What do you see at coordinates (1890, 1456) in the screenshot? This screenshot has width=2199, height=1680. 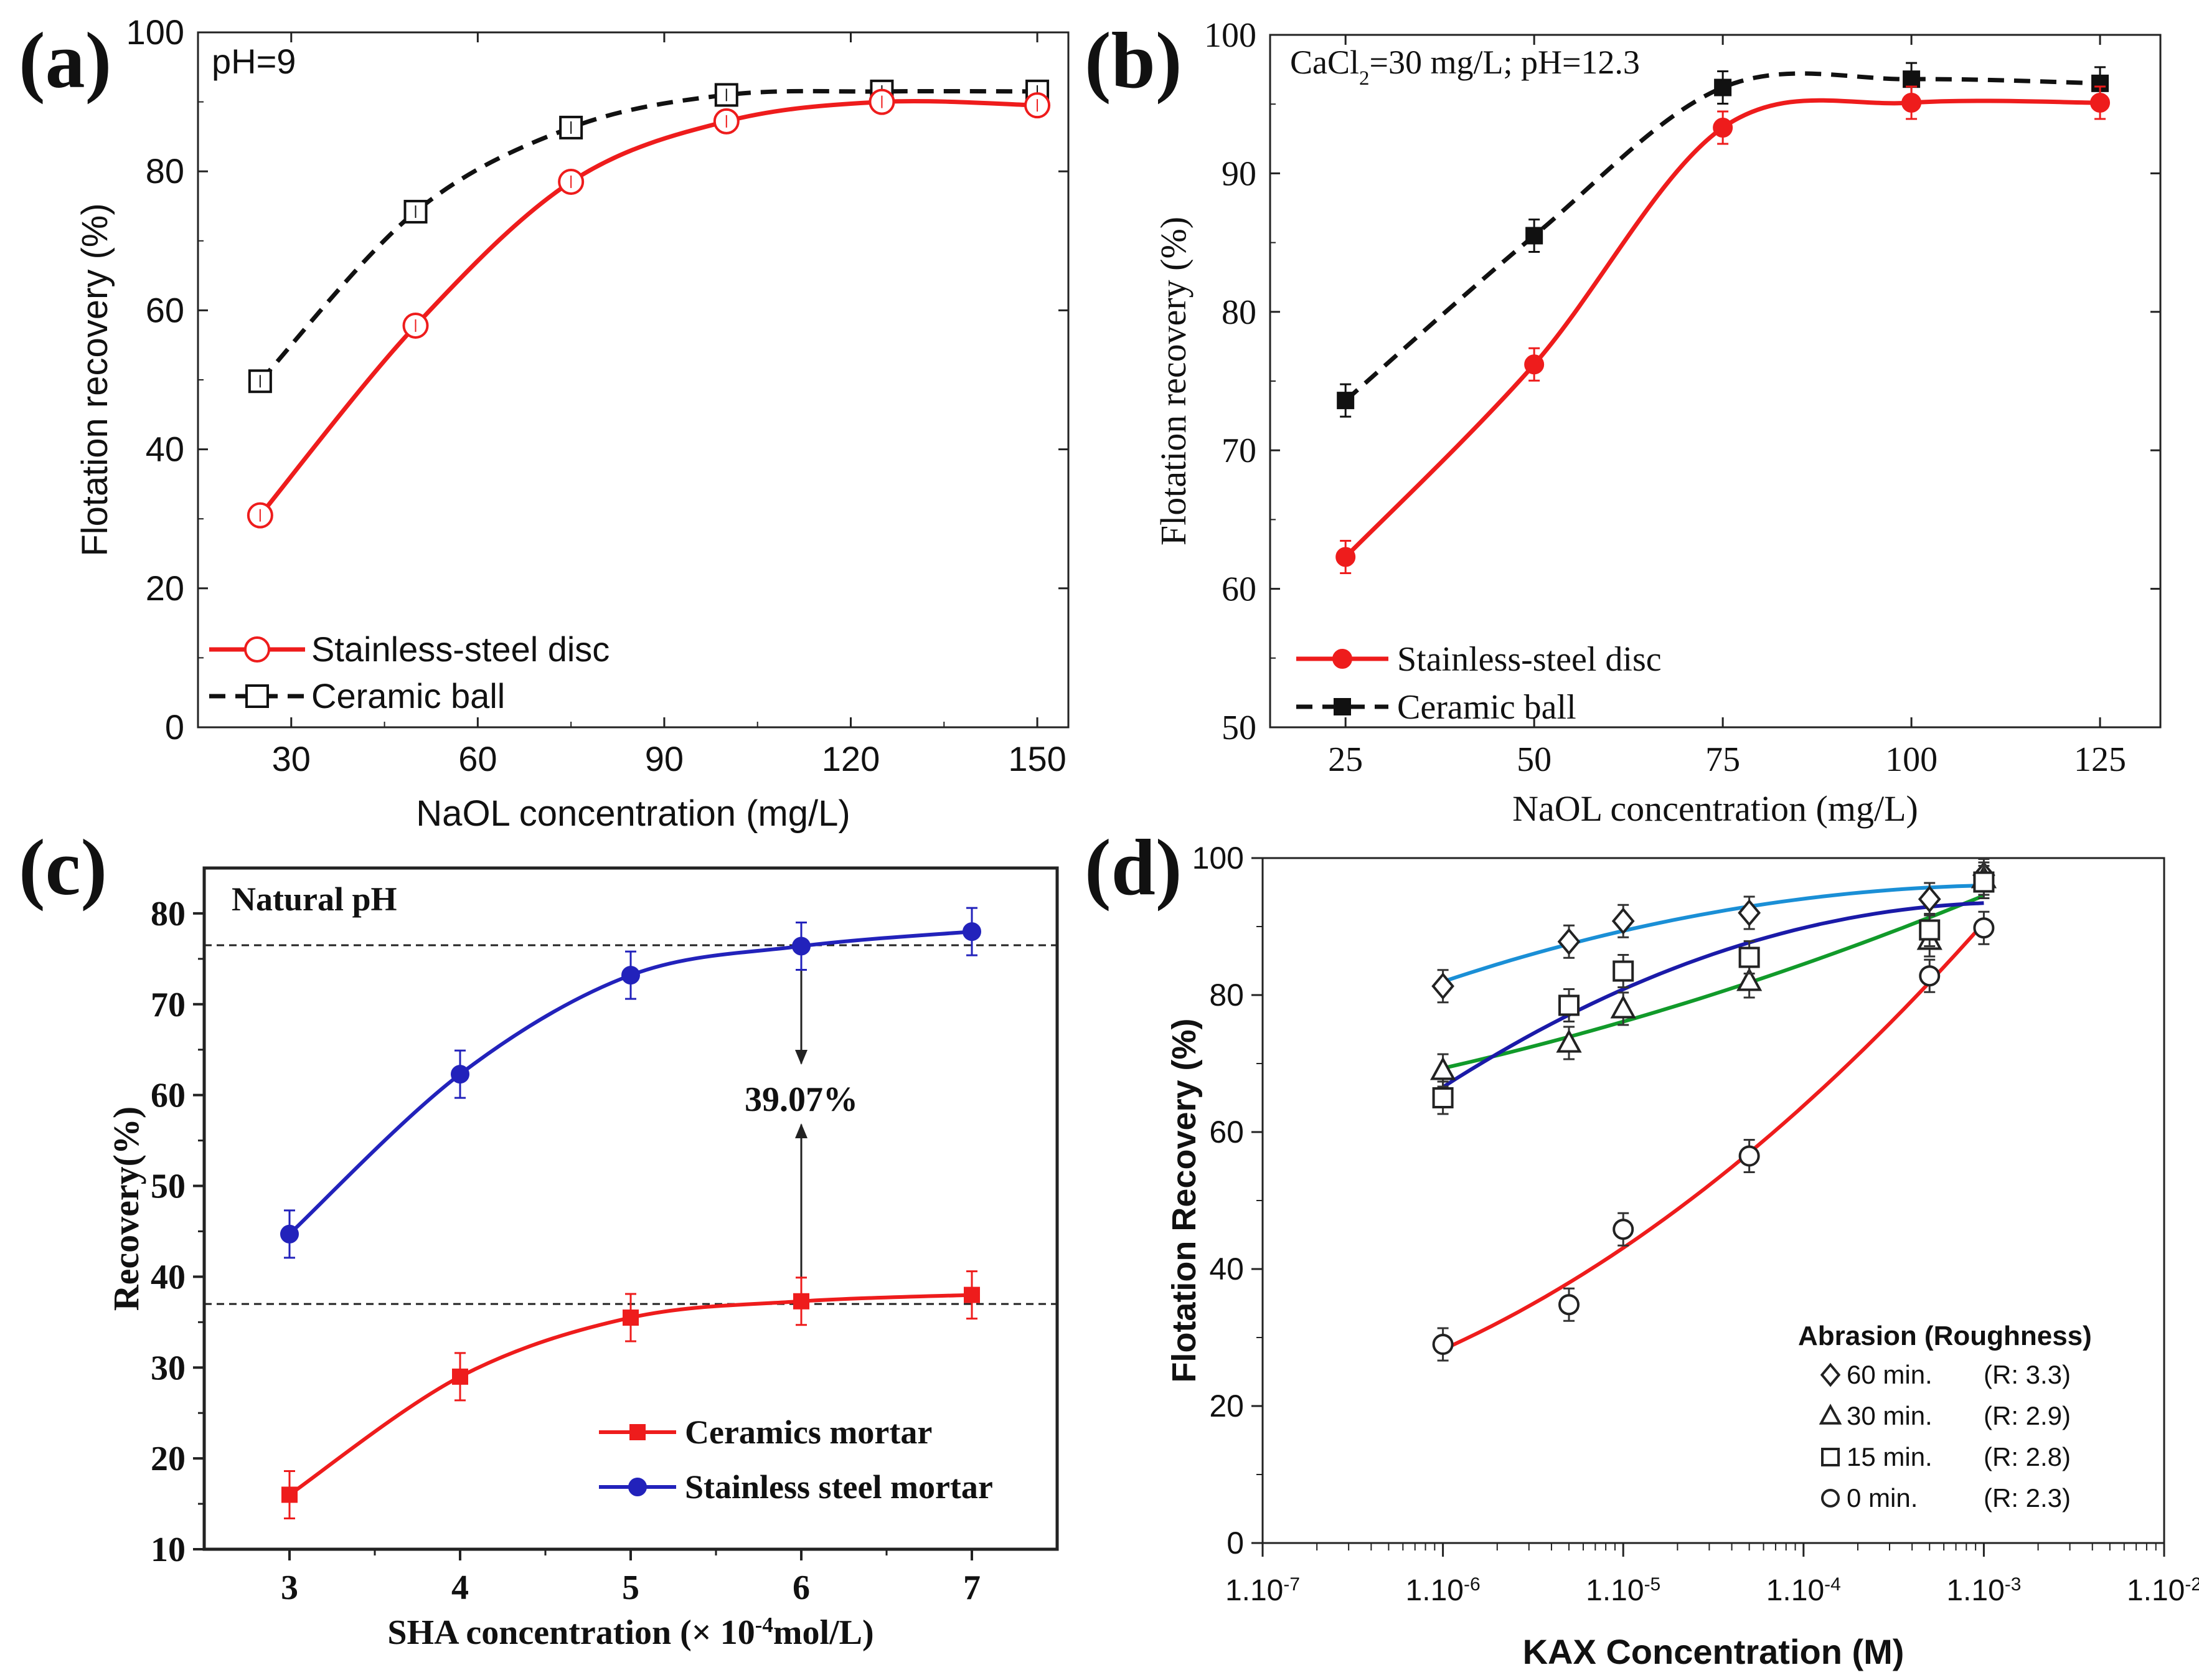 I see `legend-label: 15 min.` at bounding box center [1890, 1456].